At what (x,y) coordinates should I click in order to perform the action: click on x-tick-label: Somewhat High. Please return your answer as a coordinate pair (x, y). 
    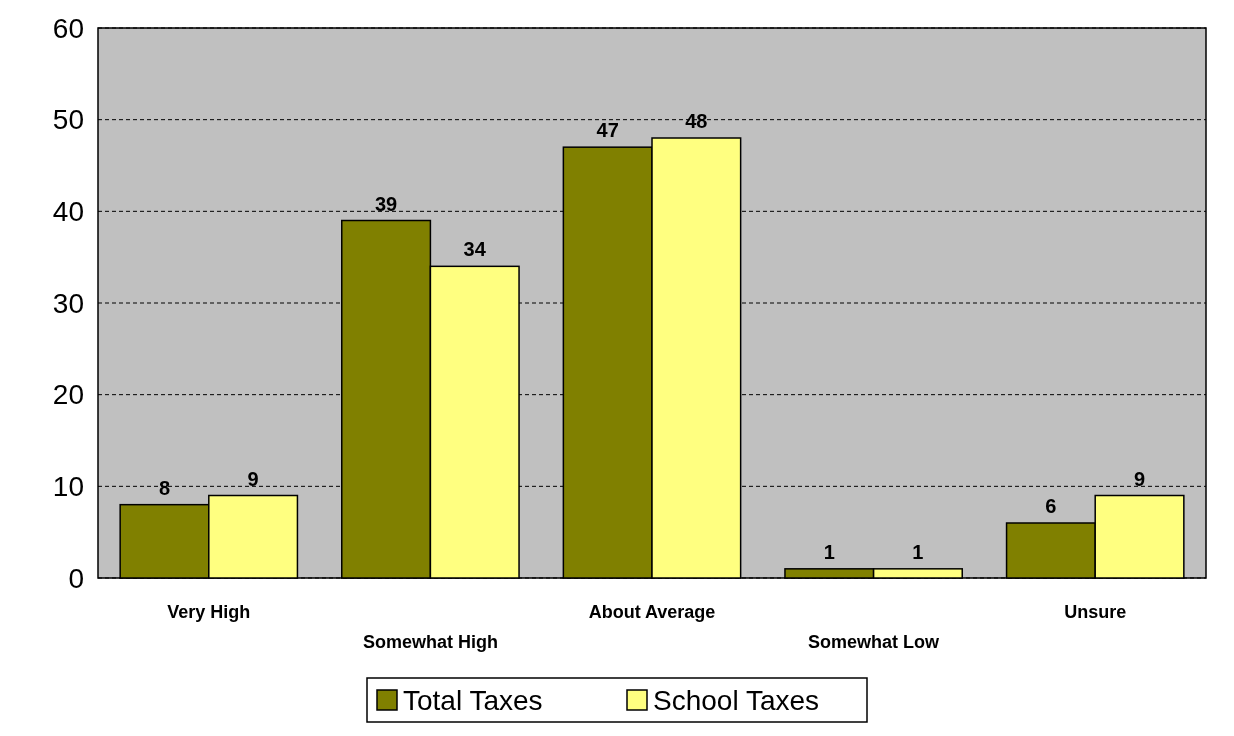
    Looking at the image, I should click on (430, 642).